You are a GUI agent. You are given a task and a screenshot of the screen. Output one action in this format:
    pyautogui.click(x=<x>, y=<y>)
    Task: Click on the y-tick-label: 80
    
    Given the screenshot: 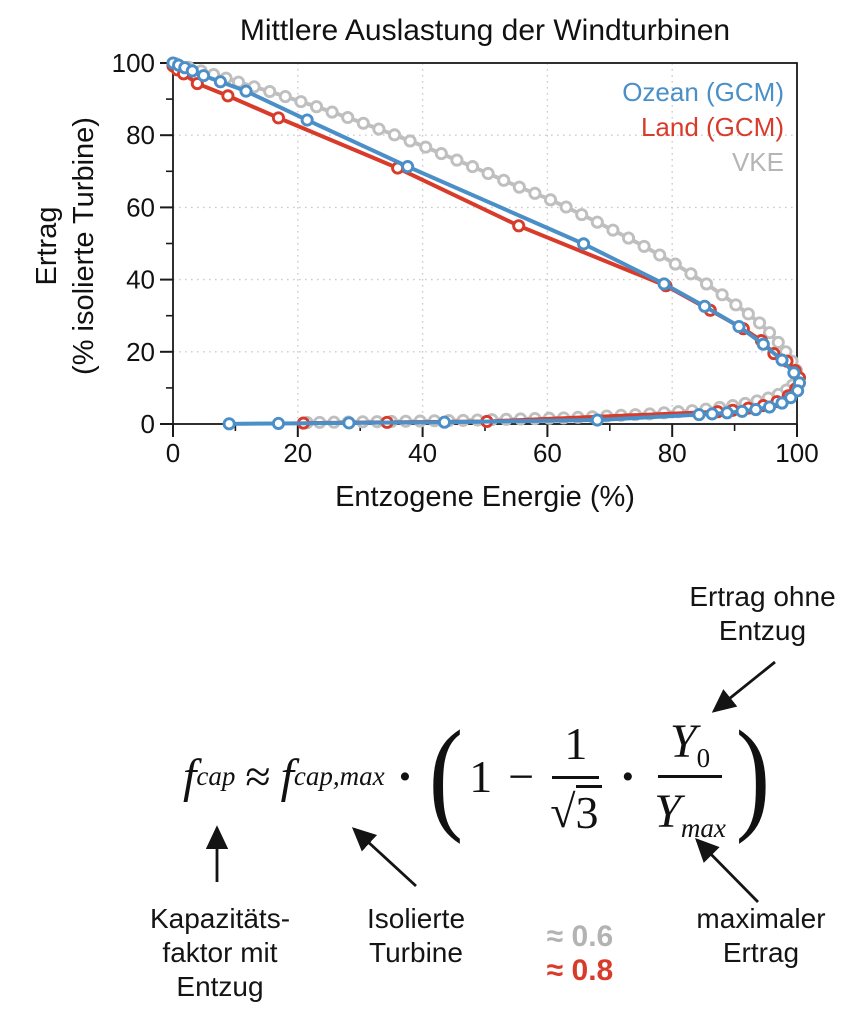 What is the action you would take?
    pyautogui.click(x=140, y=135)
    